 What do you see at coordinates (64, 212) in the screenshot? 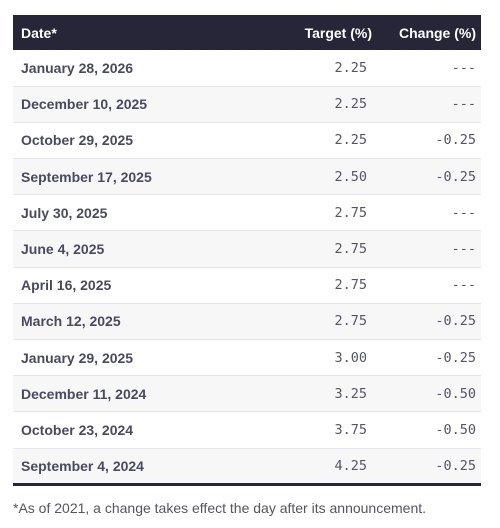
I see `cell-date: July 30, 2025` at bounding box center [64, 212].